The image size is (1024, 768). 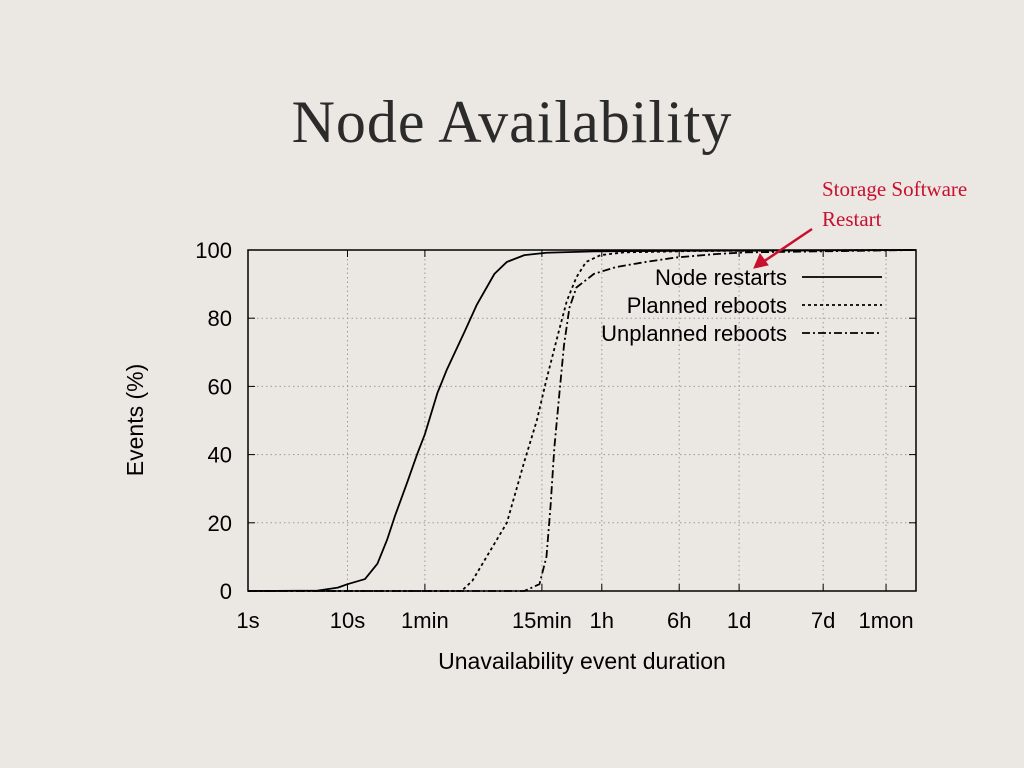 I want to click on y-axis-label: Events (%), so click(x=135, y=420).